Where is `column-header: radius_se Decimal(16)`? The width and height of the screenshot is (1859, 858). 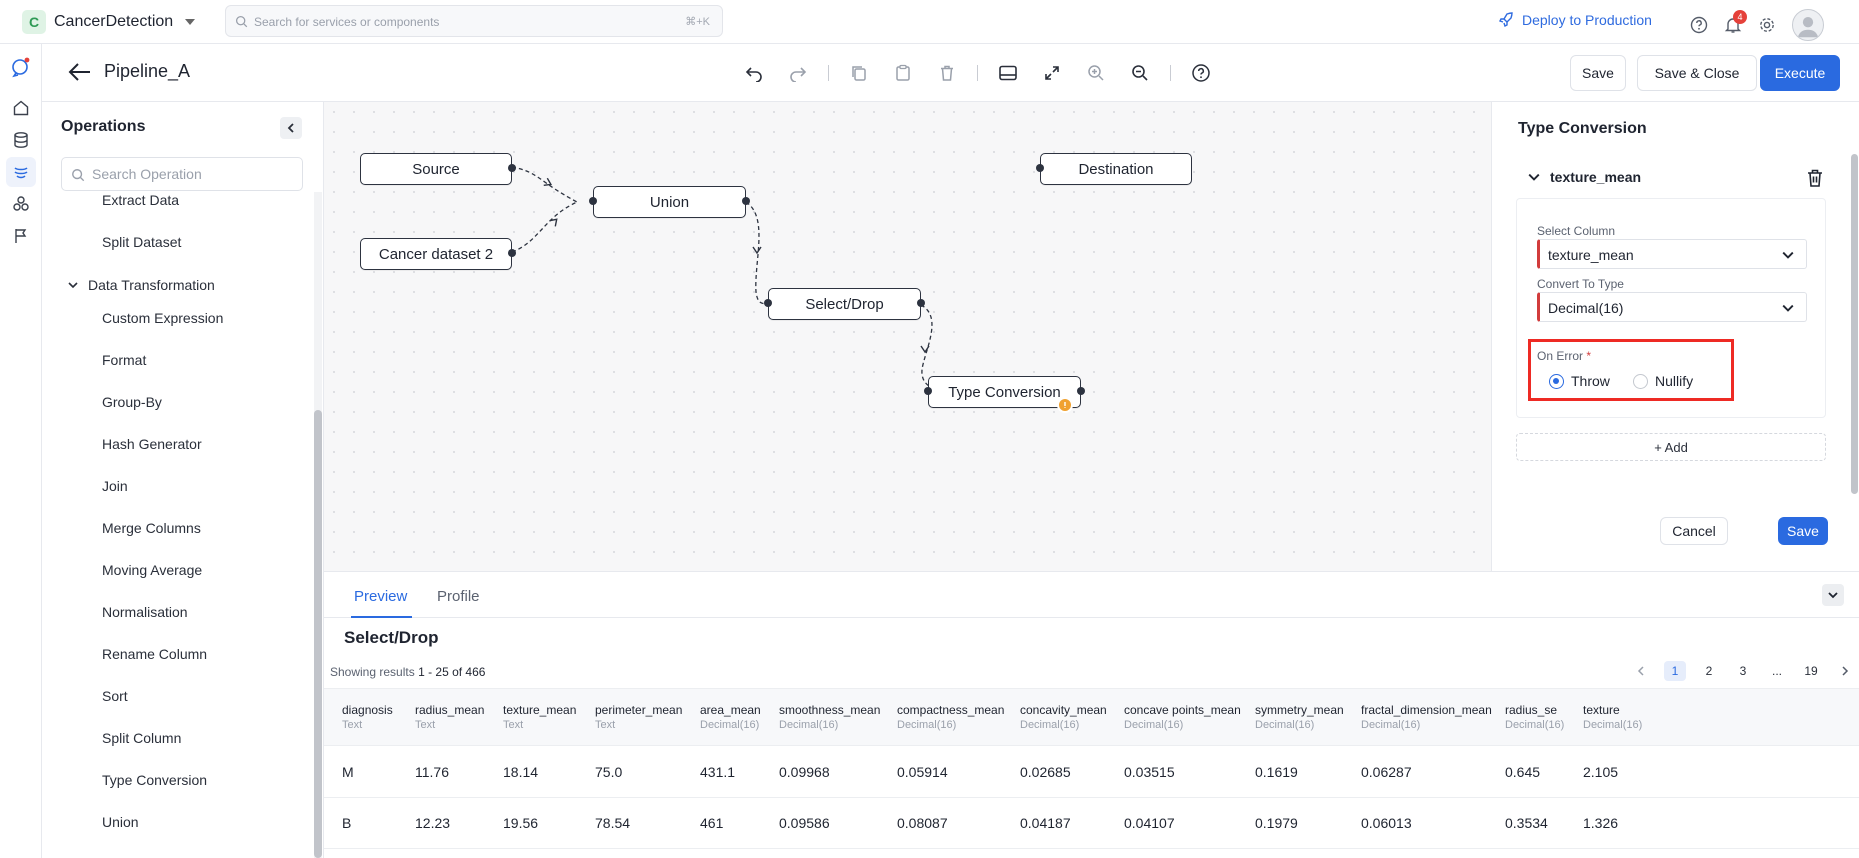 column-header: radius_se Decimal(16) is located at coordinates (1534, 717).